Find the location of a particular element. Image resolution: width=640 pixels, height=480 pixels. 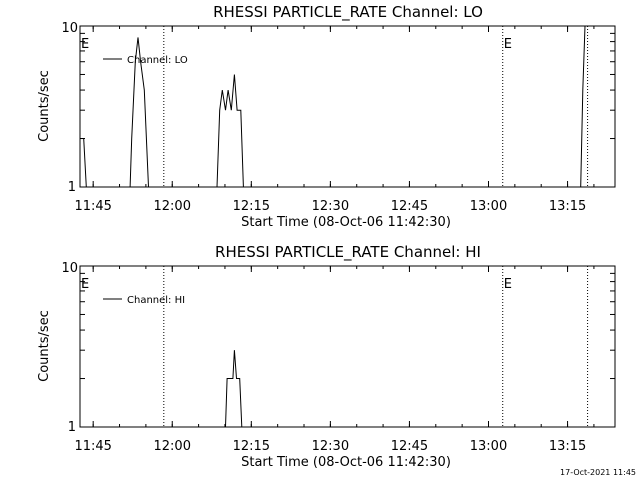

legend-label: Channel: LO is located at coordinates (157, 60).